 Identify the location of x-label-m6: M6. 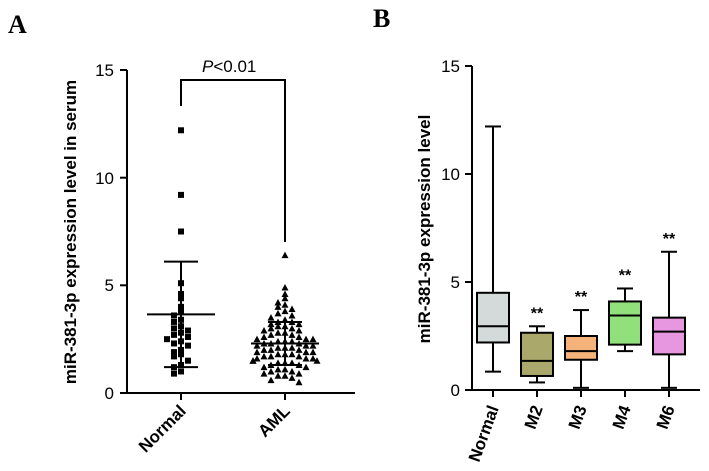
(666, 417).